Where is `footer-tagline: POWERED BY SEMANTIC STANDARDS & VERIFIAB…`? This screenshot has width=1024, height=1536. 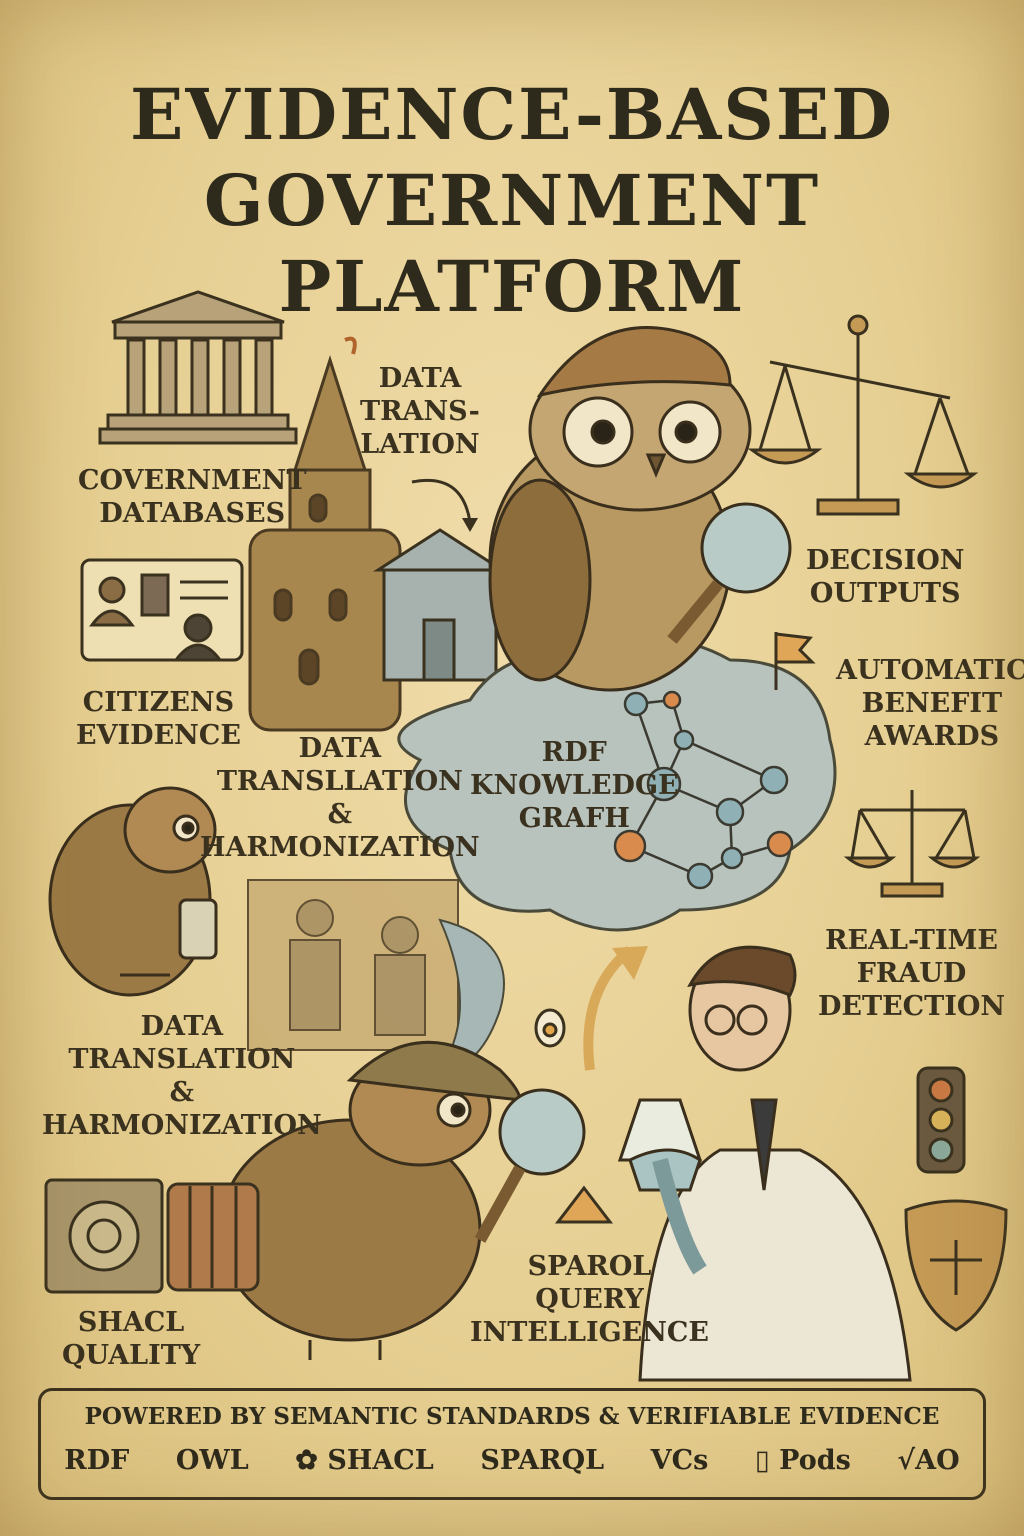 footer-tagline: POWERED BY SEMANTIC STANDARDS & VERIFIAB… is located at coordinates (512, 1416).